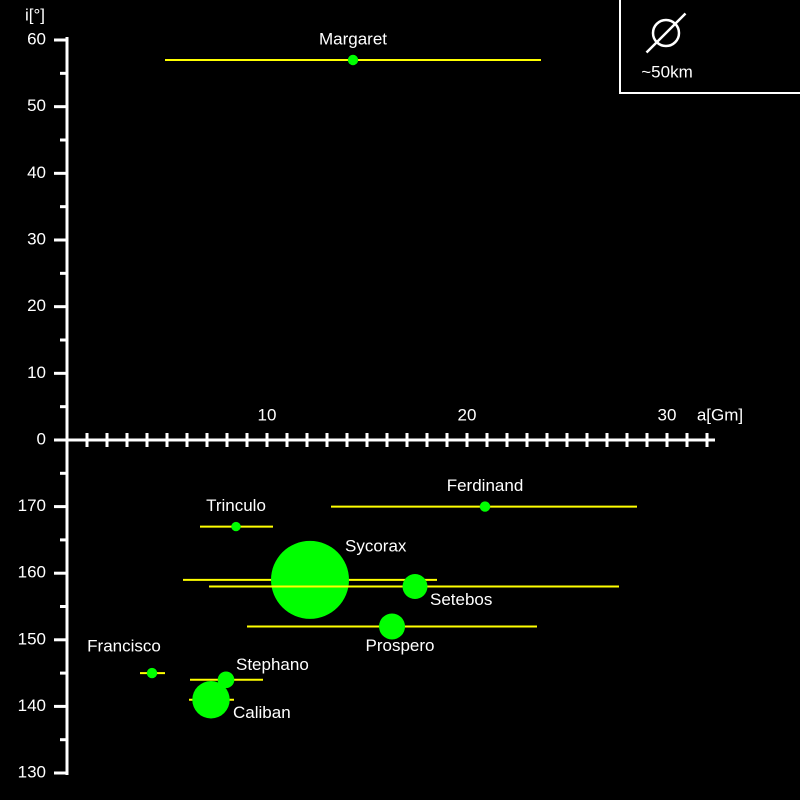 The height and width of the screenshot is (800, 800). Describe the element at coordinates (272, 664) in the screenshot. I see `moon-label: Stephano` at that location.